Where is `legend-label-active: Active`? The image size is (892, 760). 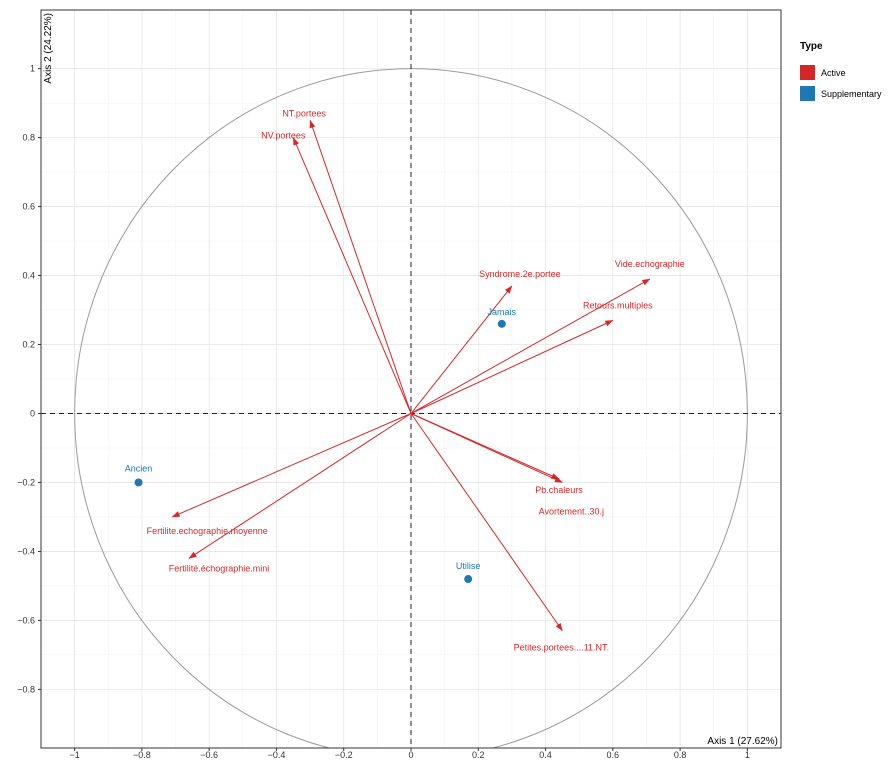
legend-label-active: Active is located at coordinates (833, 72).